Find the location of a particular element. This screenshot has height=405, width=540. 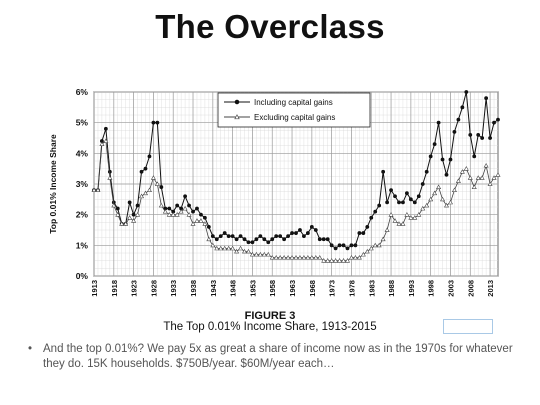

x-tick-label: 1958 is located at coordinates (272, 288).